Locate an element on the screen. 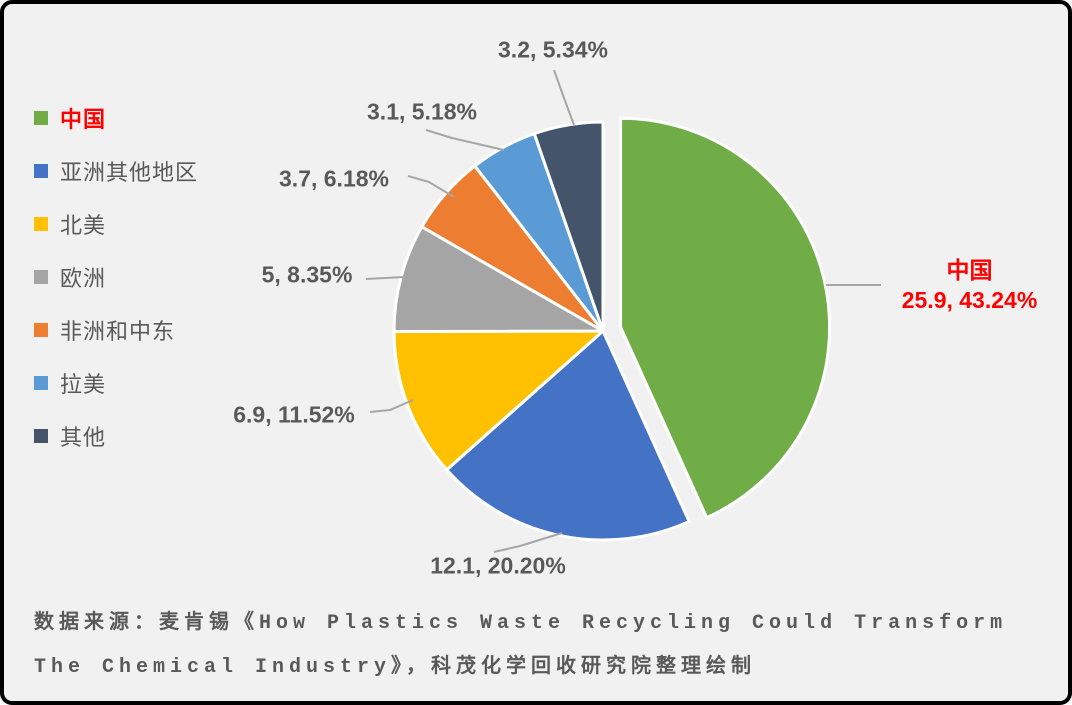  leader-line-other-asia is located at coordinates (528, 542).